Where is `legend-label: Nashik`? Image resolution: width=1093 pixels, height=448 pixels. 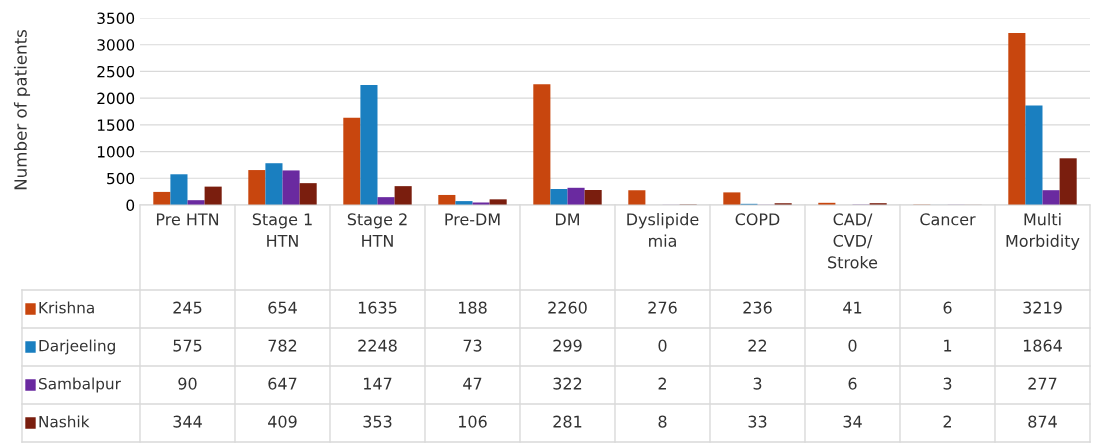
legend-label: Nashik is located at coordinates (64, 421).